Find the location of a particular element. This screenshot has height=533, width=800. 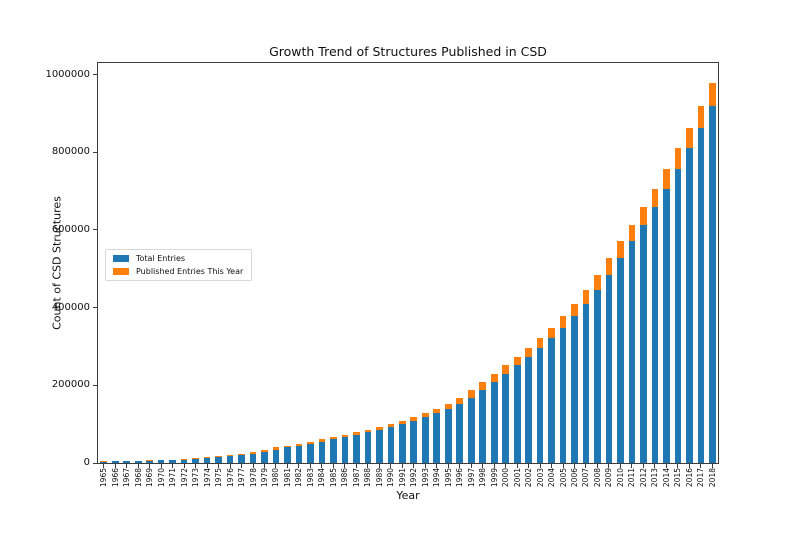

x-tick-label: 1967 is located at coordinates (127, 478).